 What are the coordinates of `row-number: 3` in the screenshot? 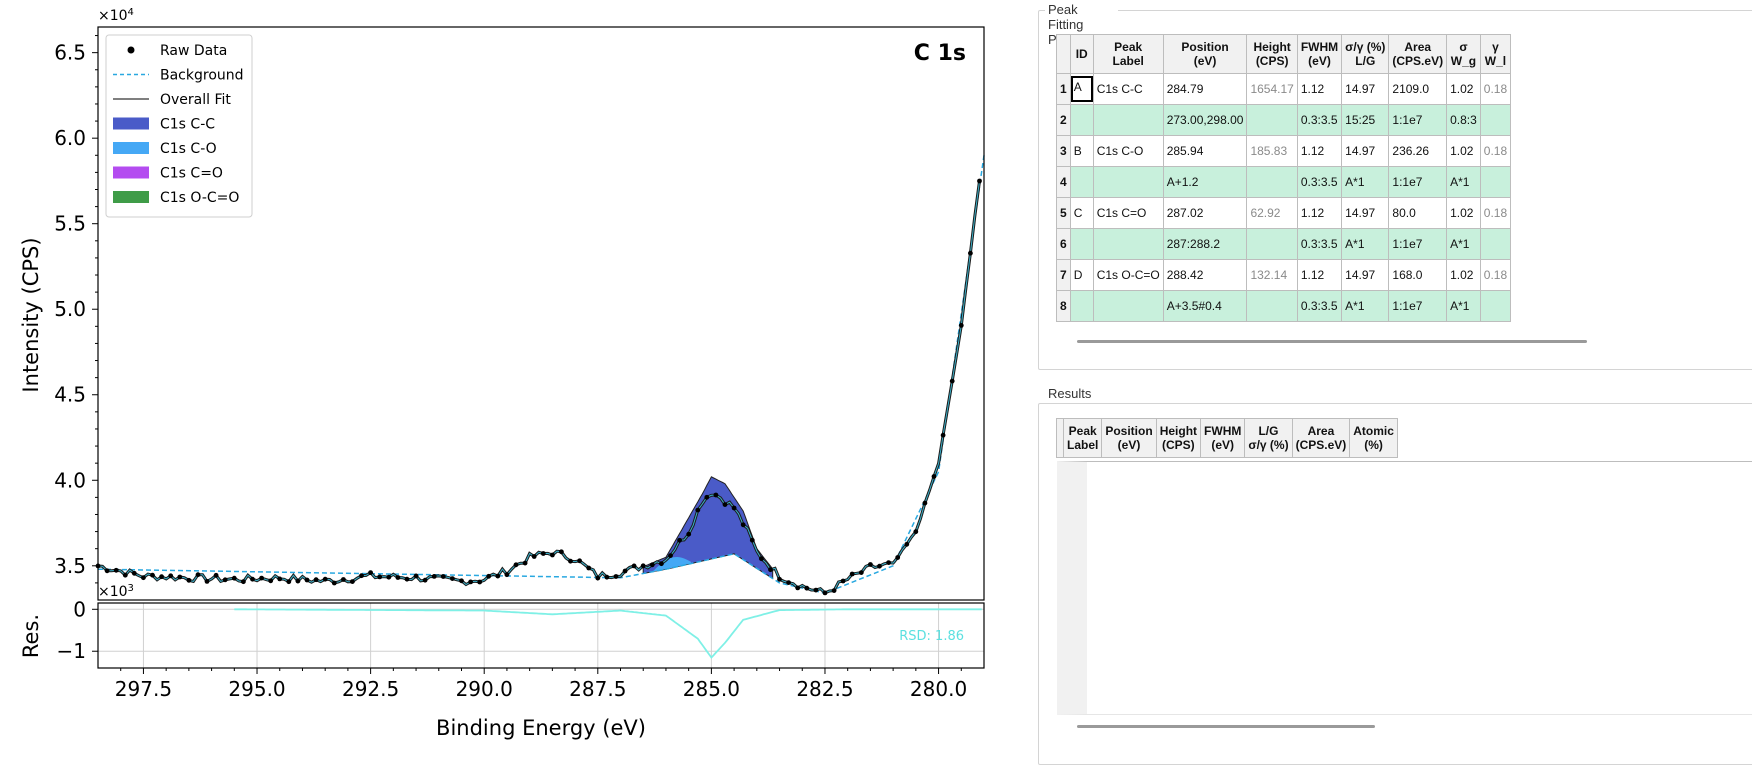 It's located at (1063, 151).